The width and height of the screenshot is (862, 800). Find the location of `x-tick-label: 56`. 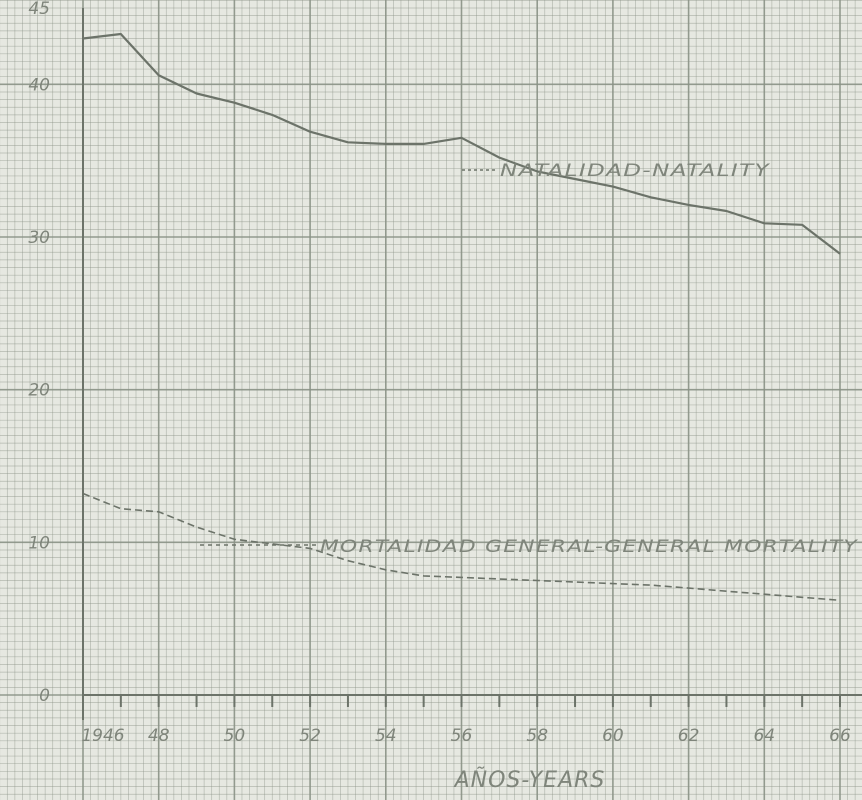

x-tick-label: 56 is located at coordinates (462, 736).